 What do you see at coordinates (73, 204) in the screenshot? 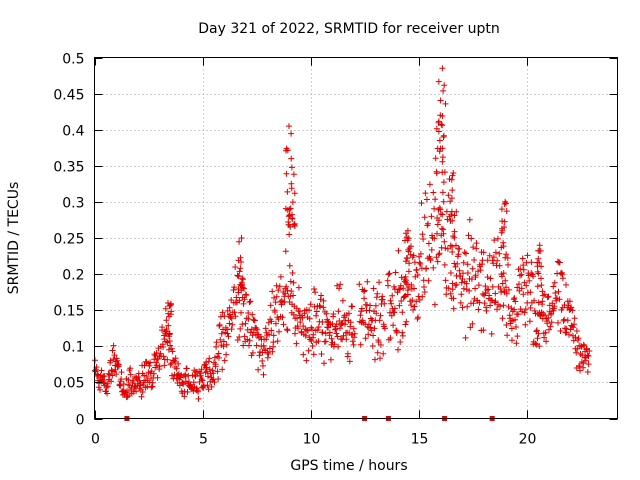
I see `y-tick-label: 0.3` at bounding box center [73, 204].